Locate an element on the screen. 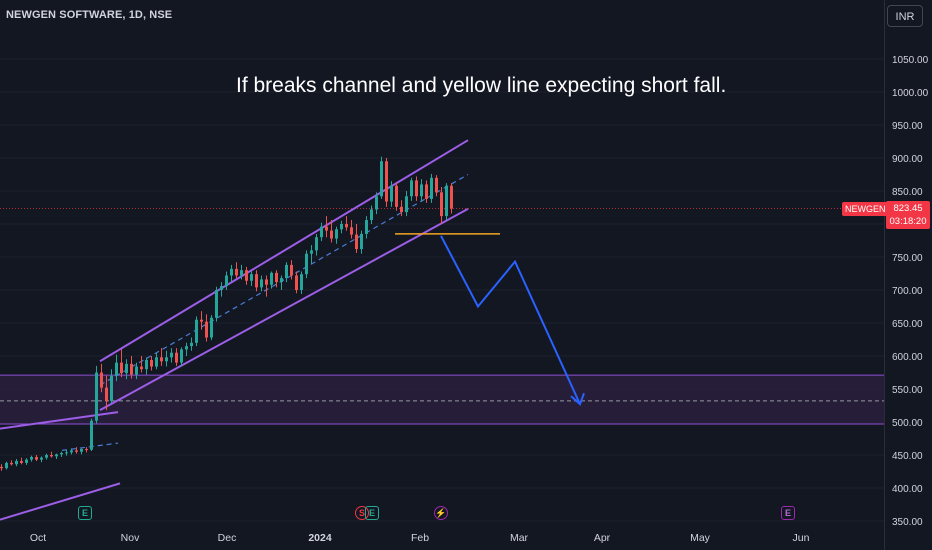 The height and width of the screenshot is (550, 932). time-axis-label: Nov is located at coordinates (130, 538).